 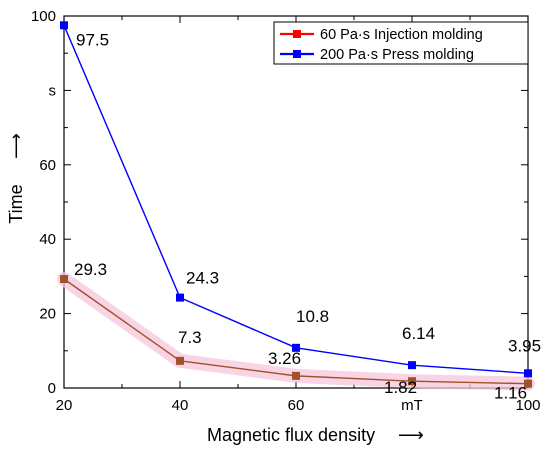 What do you see at coordinates (527, 405) in the screenshot?
I see `x-tick-label: 100` at bounding box center [527, 405].